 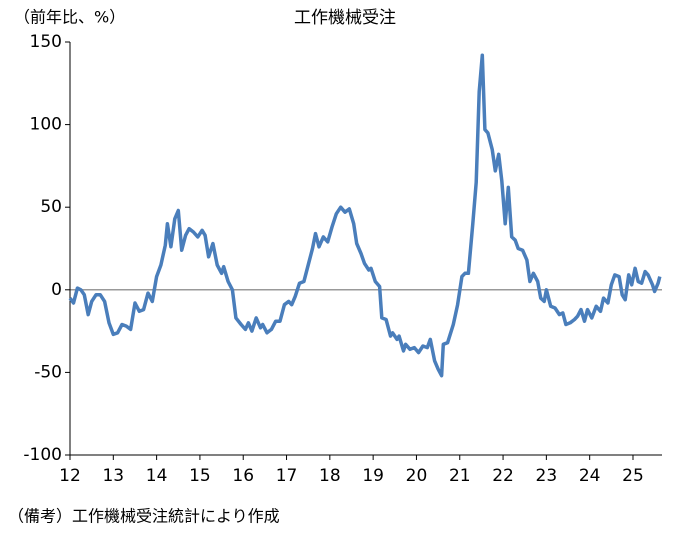 What do you see at coordinates (46, 125) in the screenshot?
I see `y-tick-label: 100` at bounding box center [46, 125].